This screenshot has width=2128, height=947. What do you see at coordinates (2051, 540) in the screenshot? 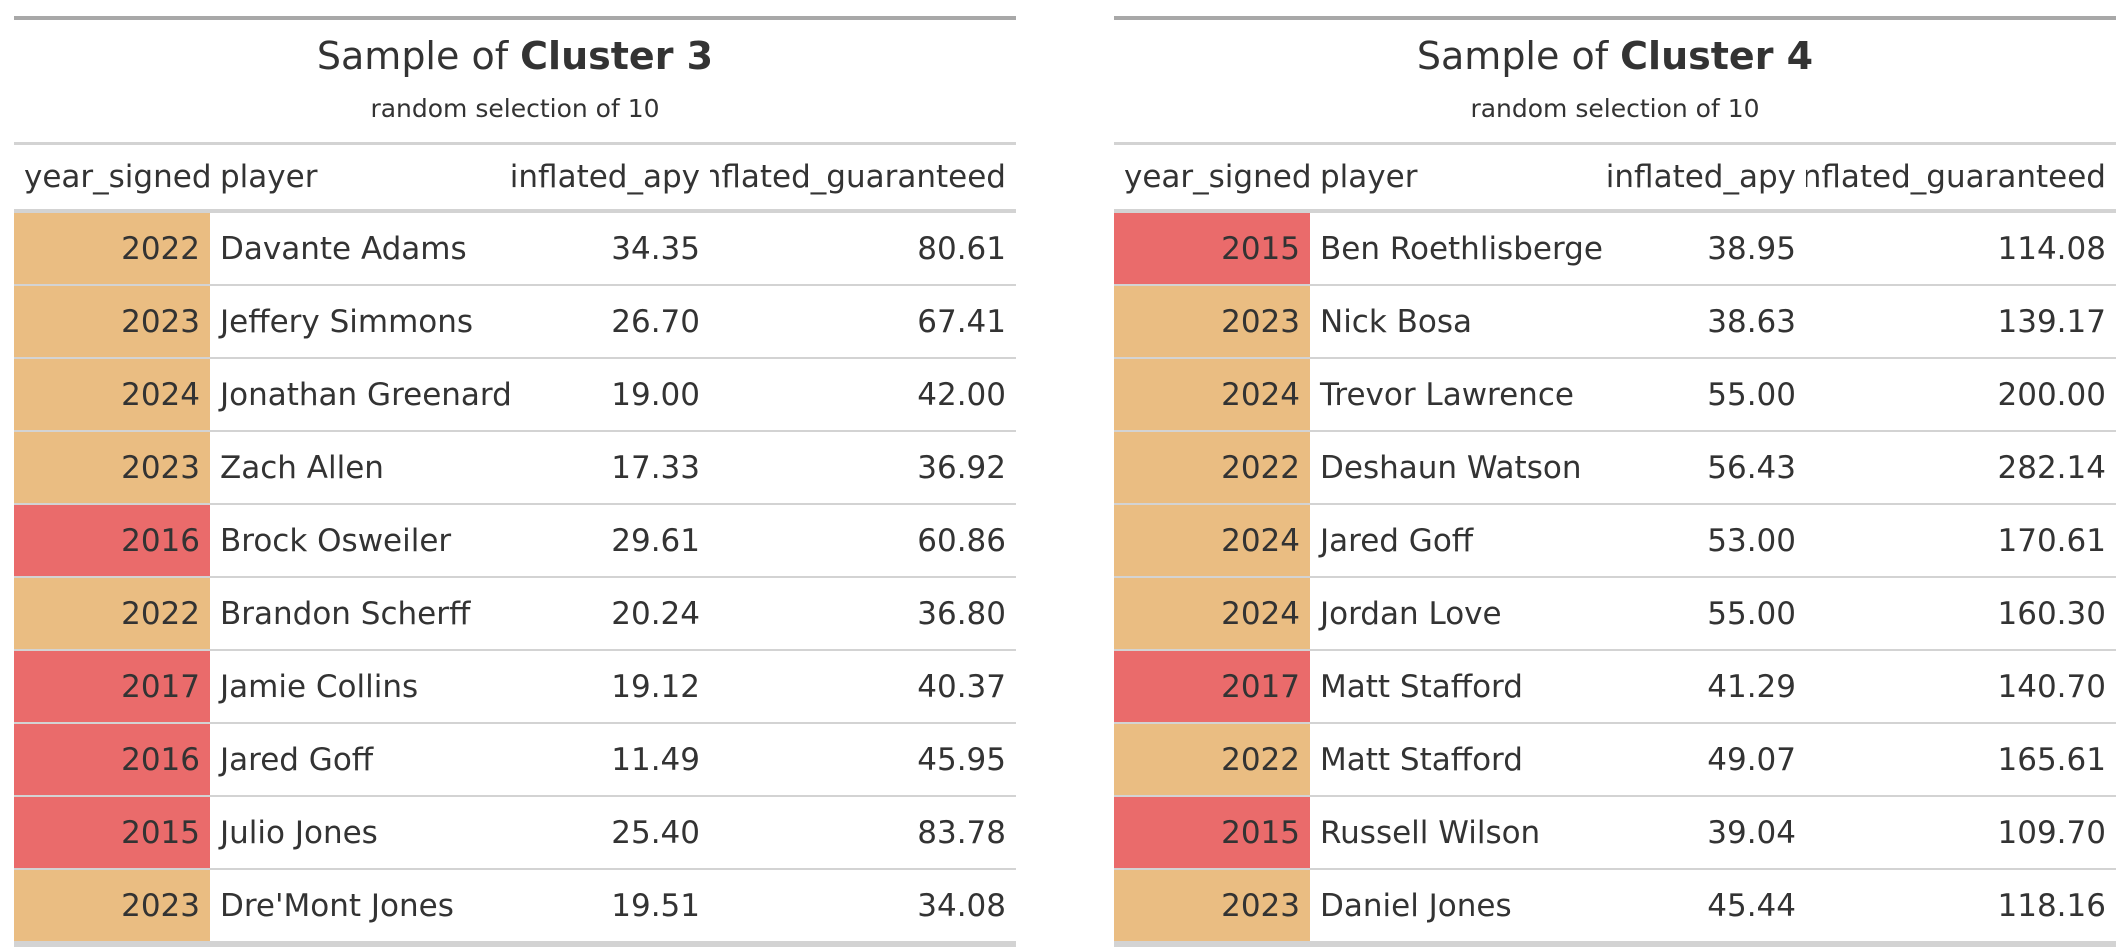
I see `inflated-guaranteed-cell: 170.61` at bounding box center [2051, 540].